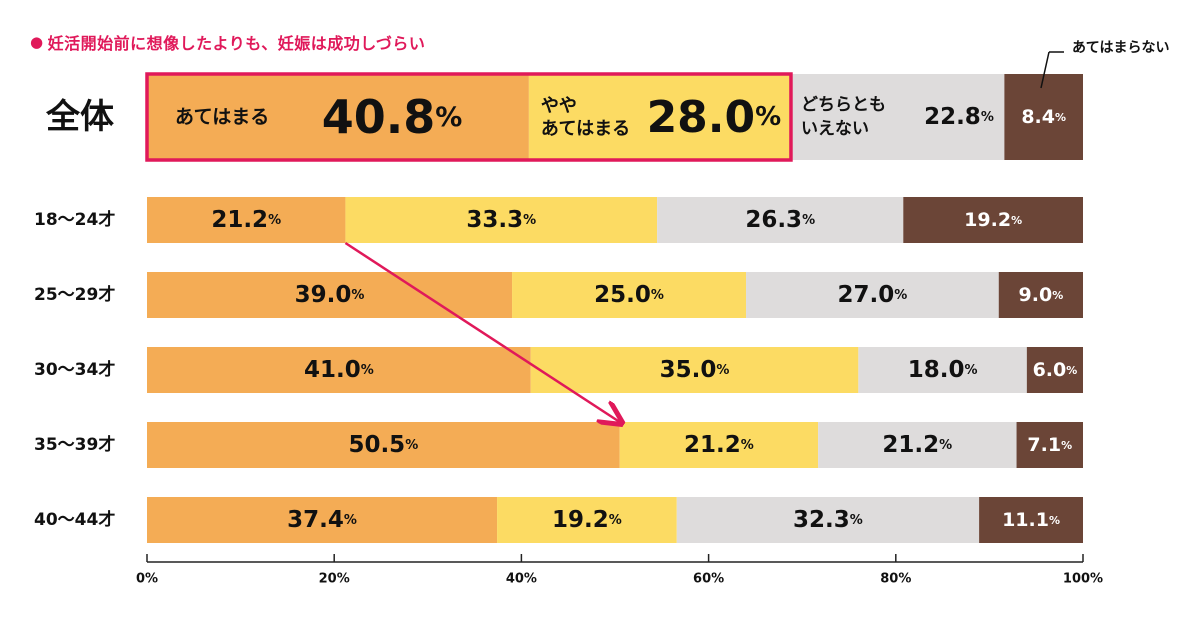 The height and width of the screenshot is (626, 1200). Describe the element at coordinates (79, 117) in the screenshot. I see `category-label-0: 全体` at that location.